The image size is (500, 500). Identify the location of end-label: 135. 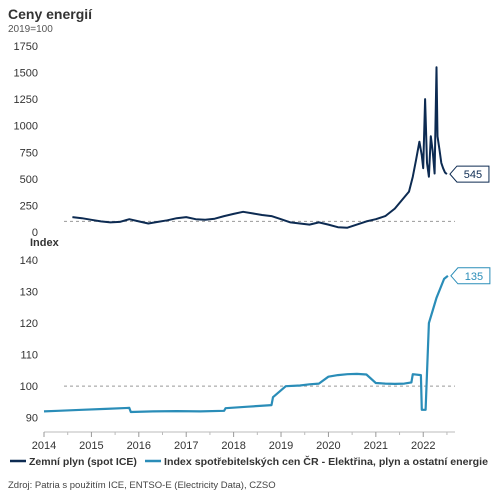
(474, 277).